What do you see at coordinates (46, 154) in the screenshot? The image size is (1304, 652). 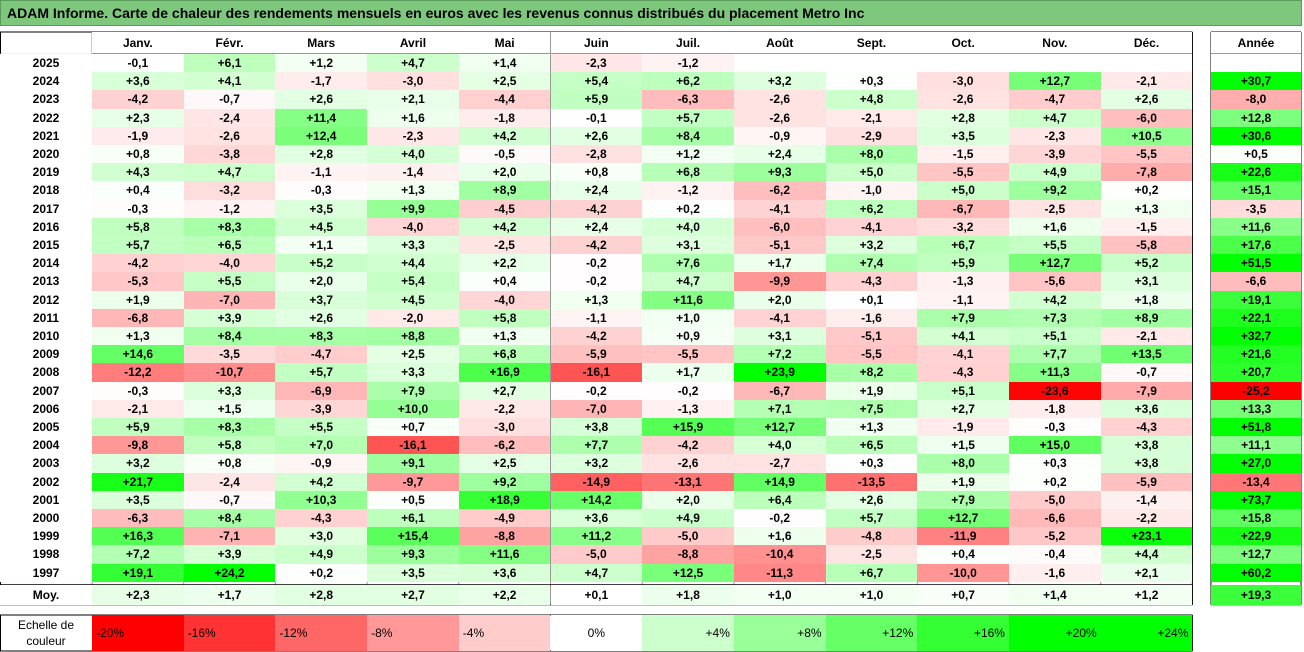 I see `row-year-label: 2020` at bounding box center [46, 154].